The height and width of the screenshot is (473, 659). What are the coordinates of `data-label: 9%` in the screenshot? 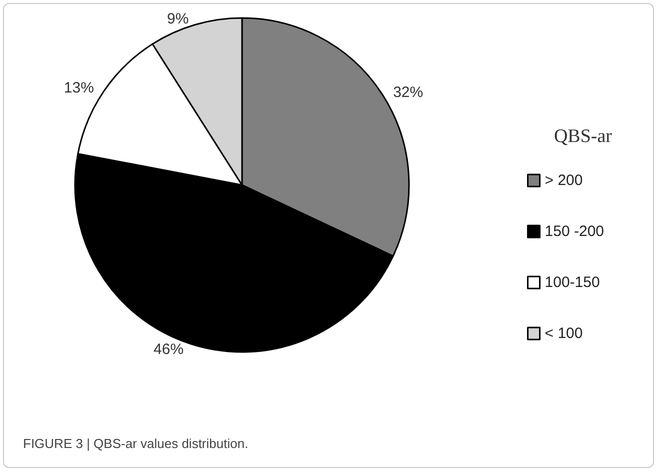 It's located at (178, 19).